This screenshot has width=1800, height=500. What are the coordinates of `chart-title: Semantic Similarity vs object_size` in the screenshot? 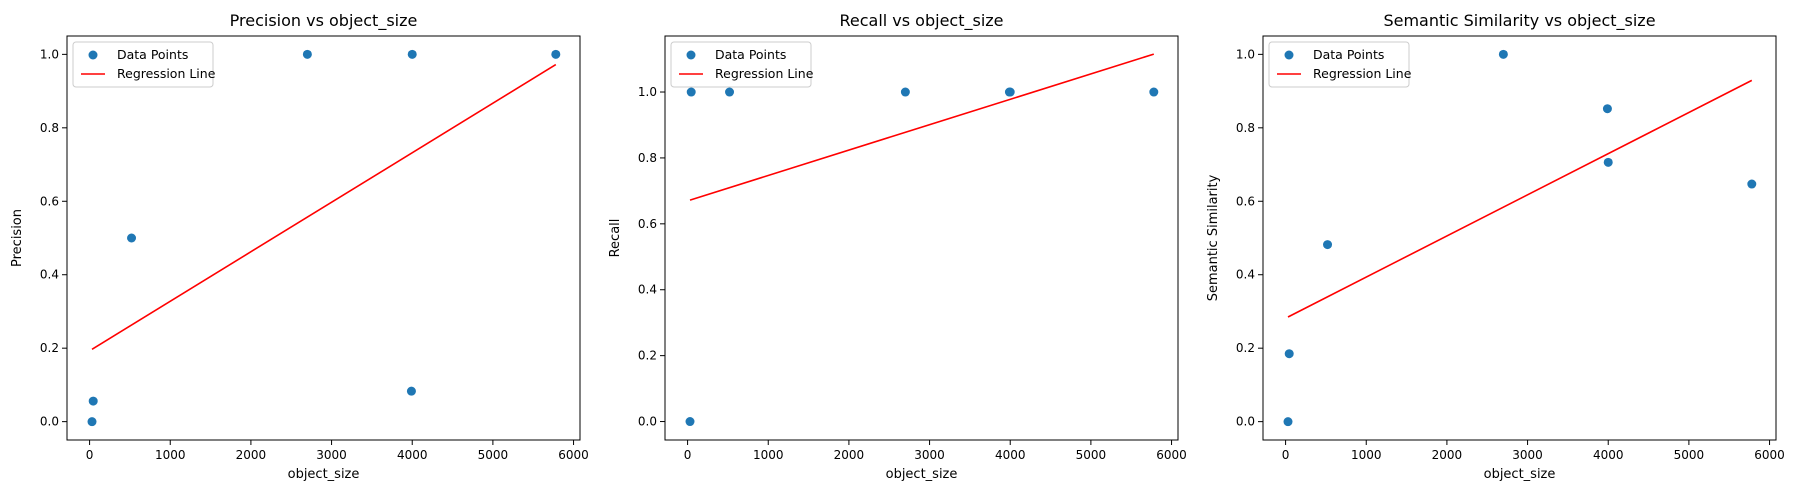 It's located at (1519, 21).